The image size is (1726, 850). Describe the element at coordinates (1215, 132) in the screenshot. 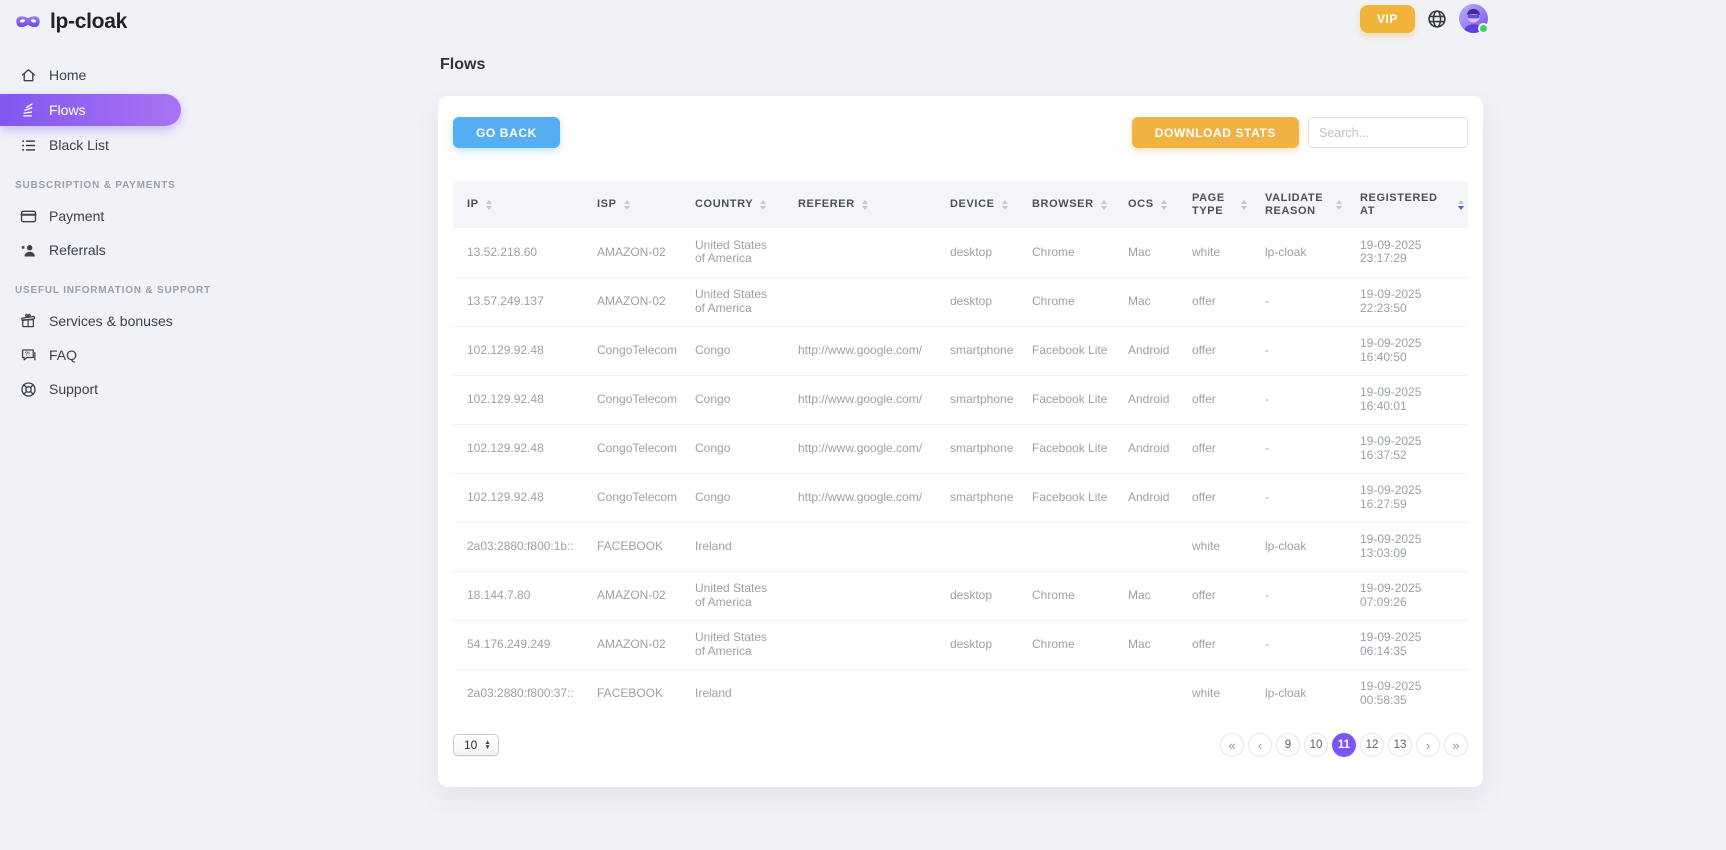

I see `download-stats-button: DOWNLOAD STATS` at that location.